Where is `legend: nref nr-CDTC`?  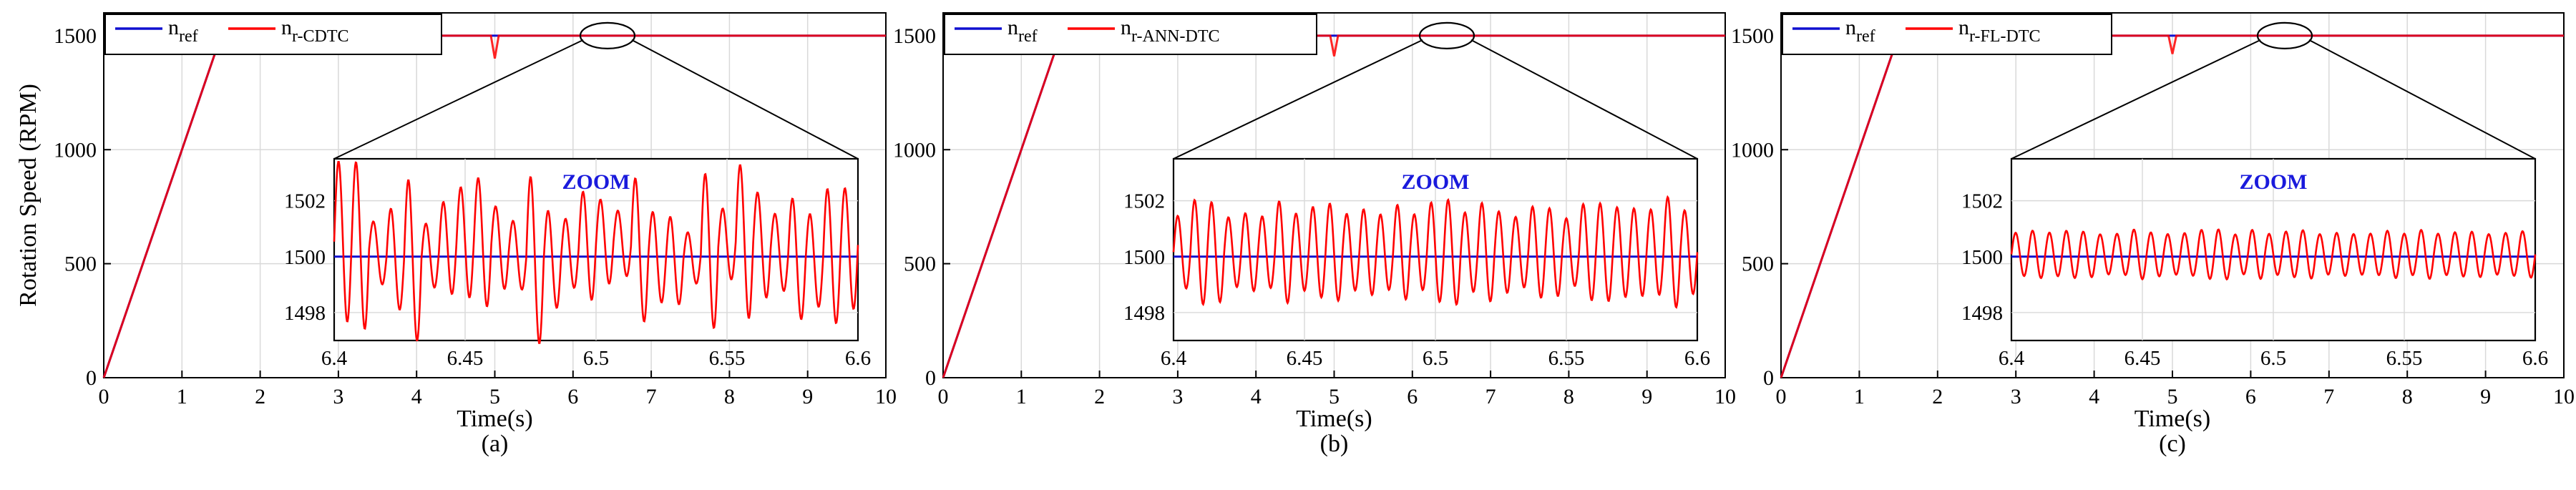 legend: nref nr-CDTC is located at coordinates (273, 35).